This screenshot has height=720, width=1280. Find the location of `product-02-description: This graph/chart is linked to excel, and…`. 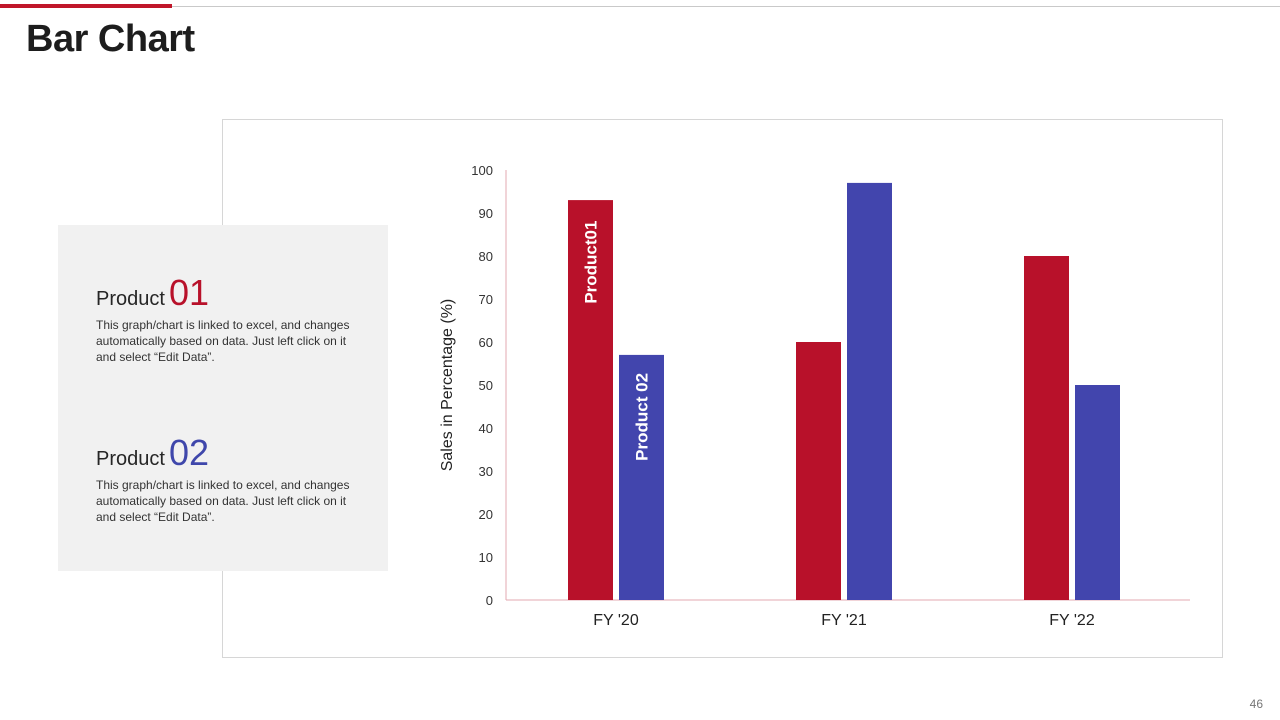

product-02-description: This graph/chart is linked to excel, and… is located at coordinates (223, 501).